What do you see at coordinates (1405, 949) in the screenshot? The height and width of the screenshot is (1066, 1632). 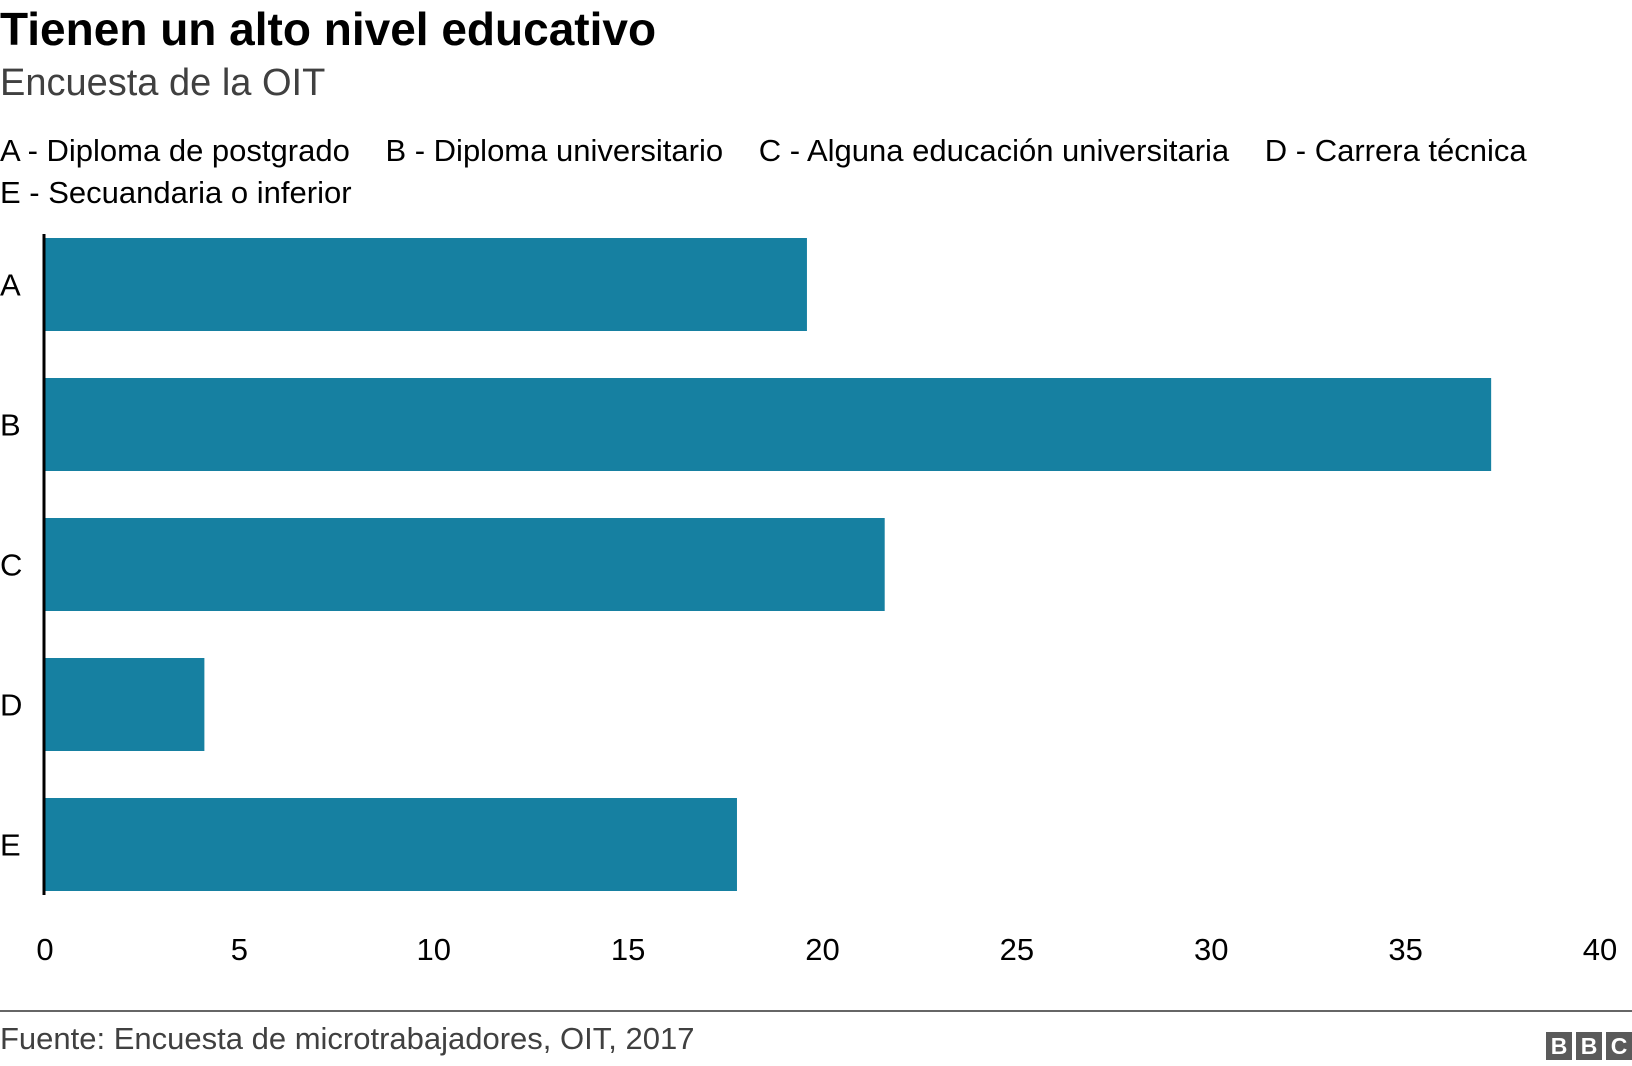 I see `x-tick-label: 35` at bounding box center [1405, 949].